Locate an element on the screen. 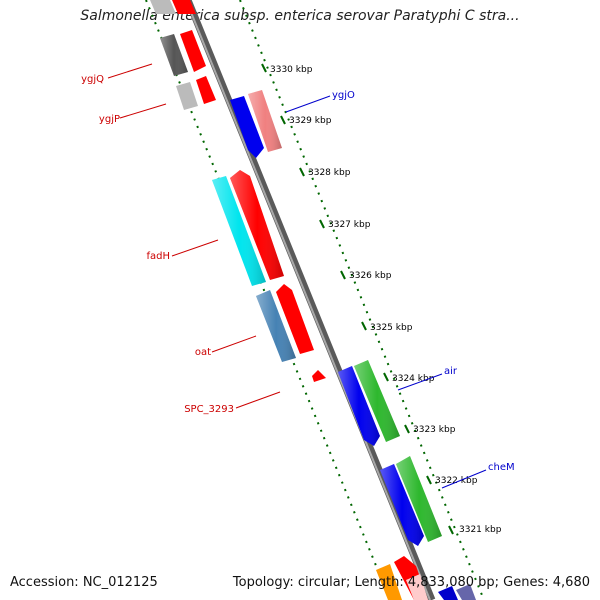 The height and width of the screenshot is (600, 600). tick-label: 3326 kbp is located at coordinates (370, 276).